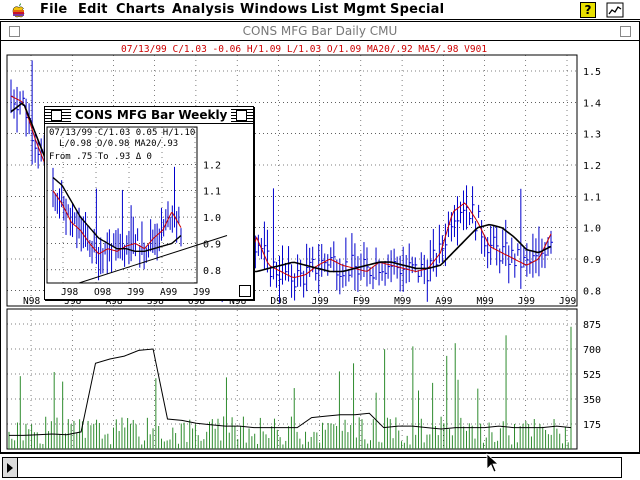  Describe the element at coordinates (113, 301) in the screenshot. I see `daily-x-tick-label: A98` at that location.